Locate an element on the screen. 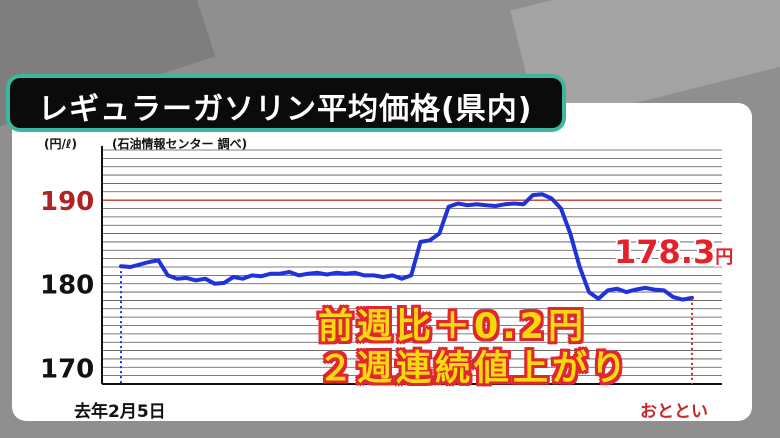 Image resolution: width=780 pixels, height=438 pixels. y-axis-unit-label: (円/ℓ) is located at coordinates (61, 144).